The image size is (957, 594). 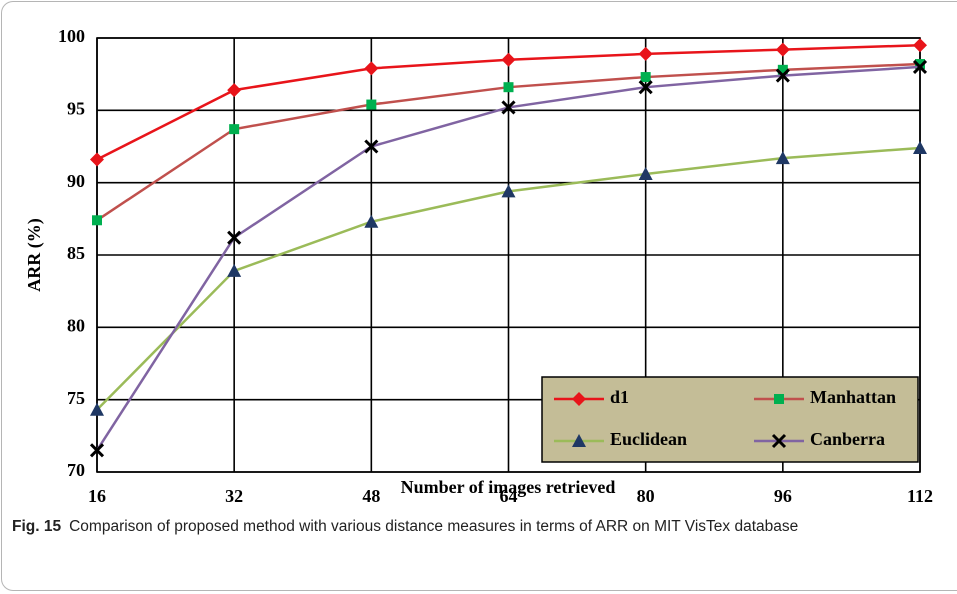 I want to click on legend-label: Canberra, so click(x=847, y=439).